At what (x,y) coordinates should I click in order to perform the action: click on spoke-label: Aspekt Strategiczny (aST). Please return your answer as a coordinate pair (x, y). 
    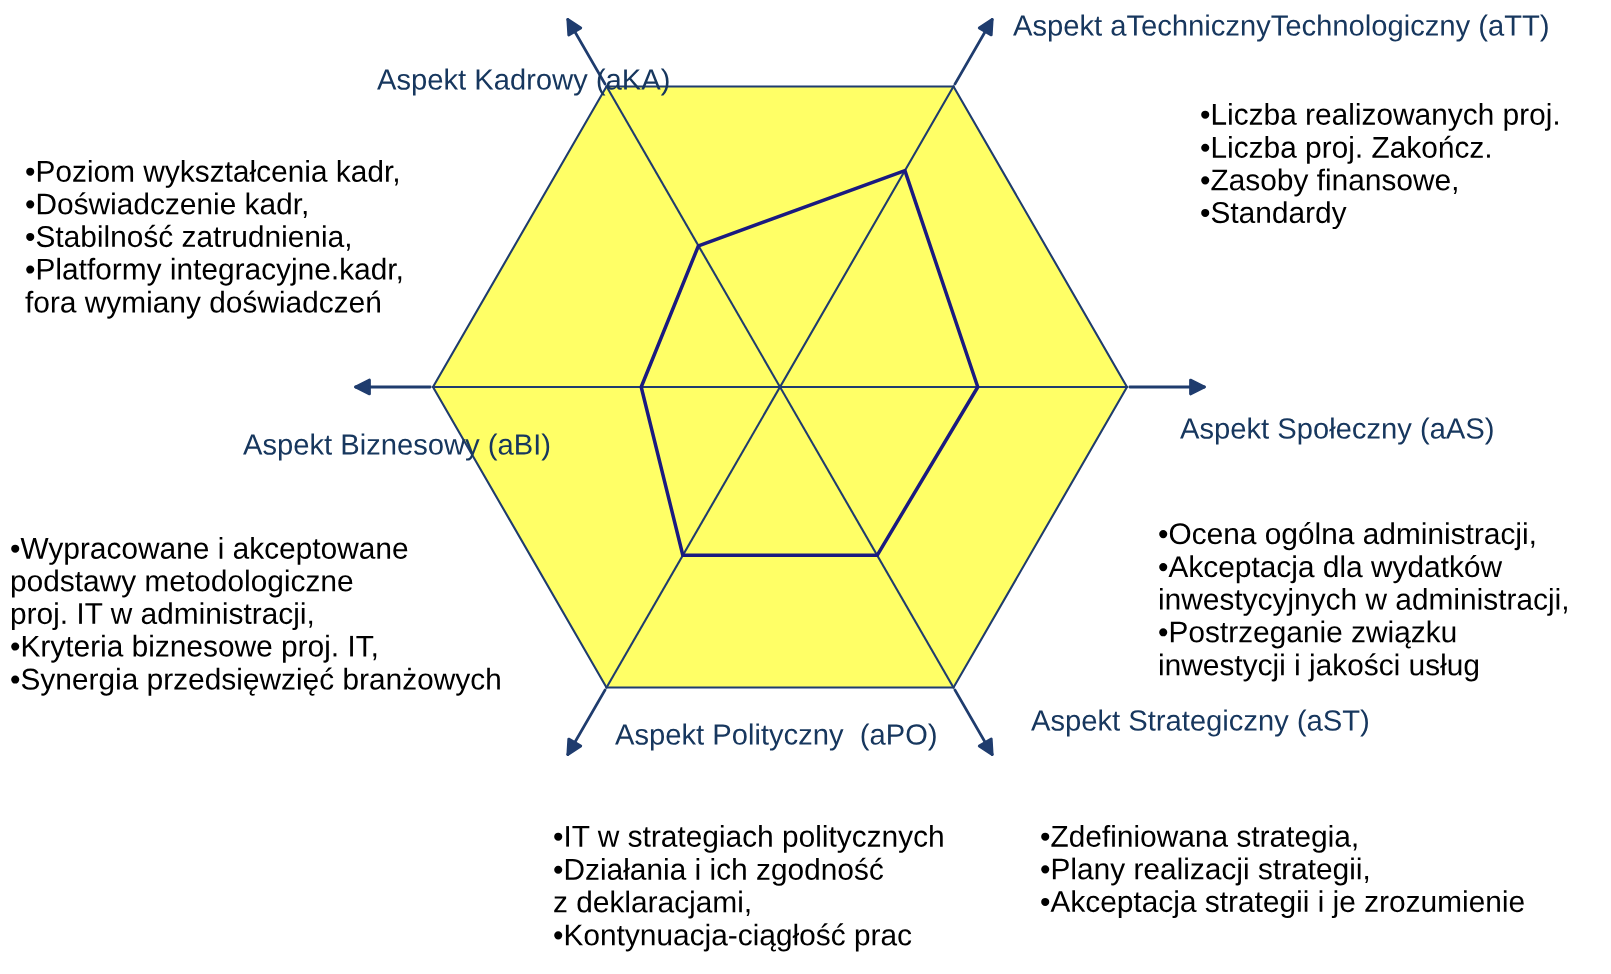
    Looking at the image, I should click on (1199, 723).